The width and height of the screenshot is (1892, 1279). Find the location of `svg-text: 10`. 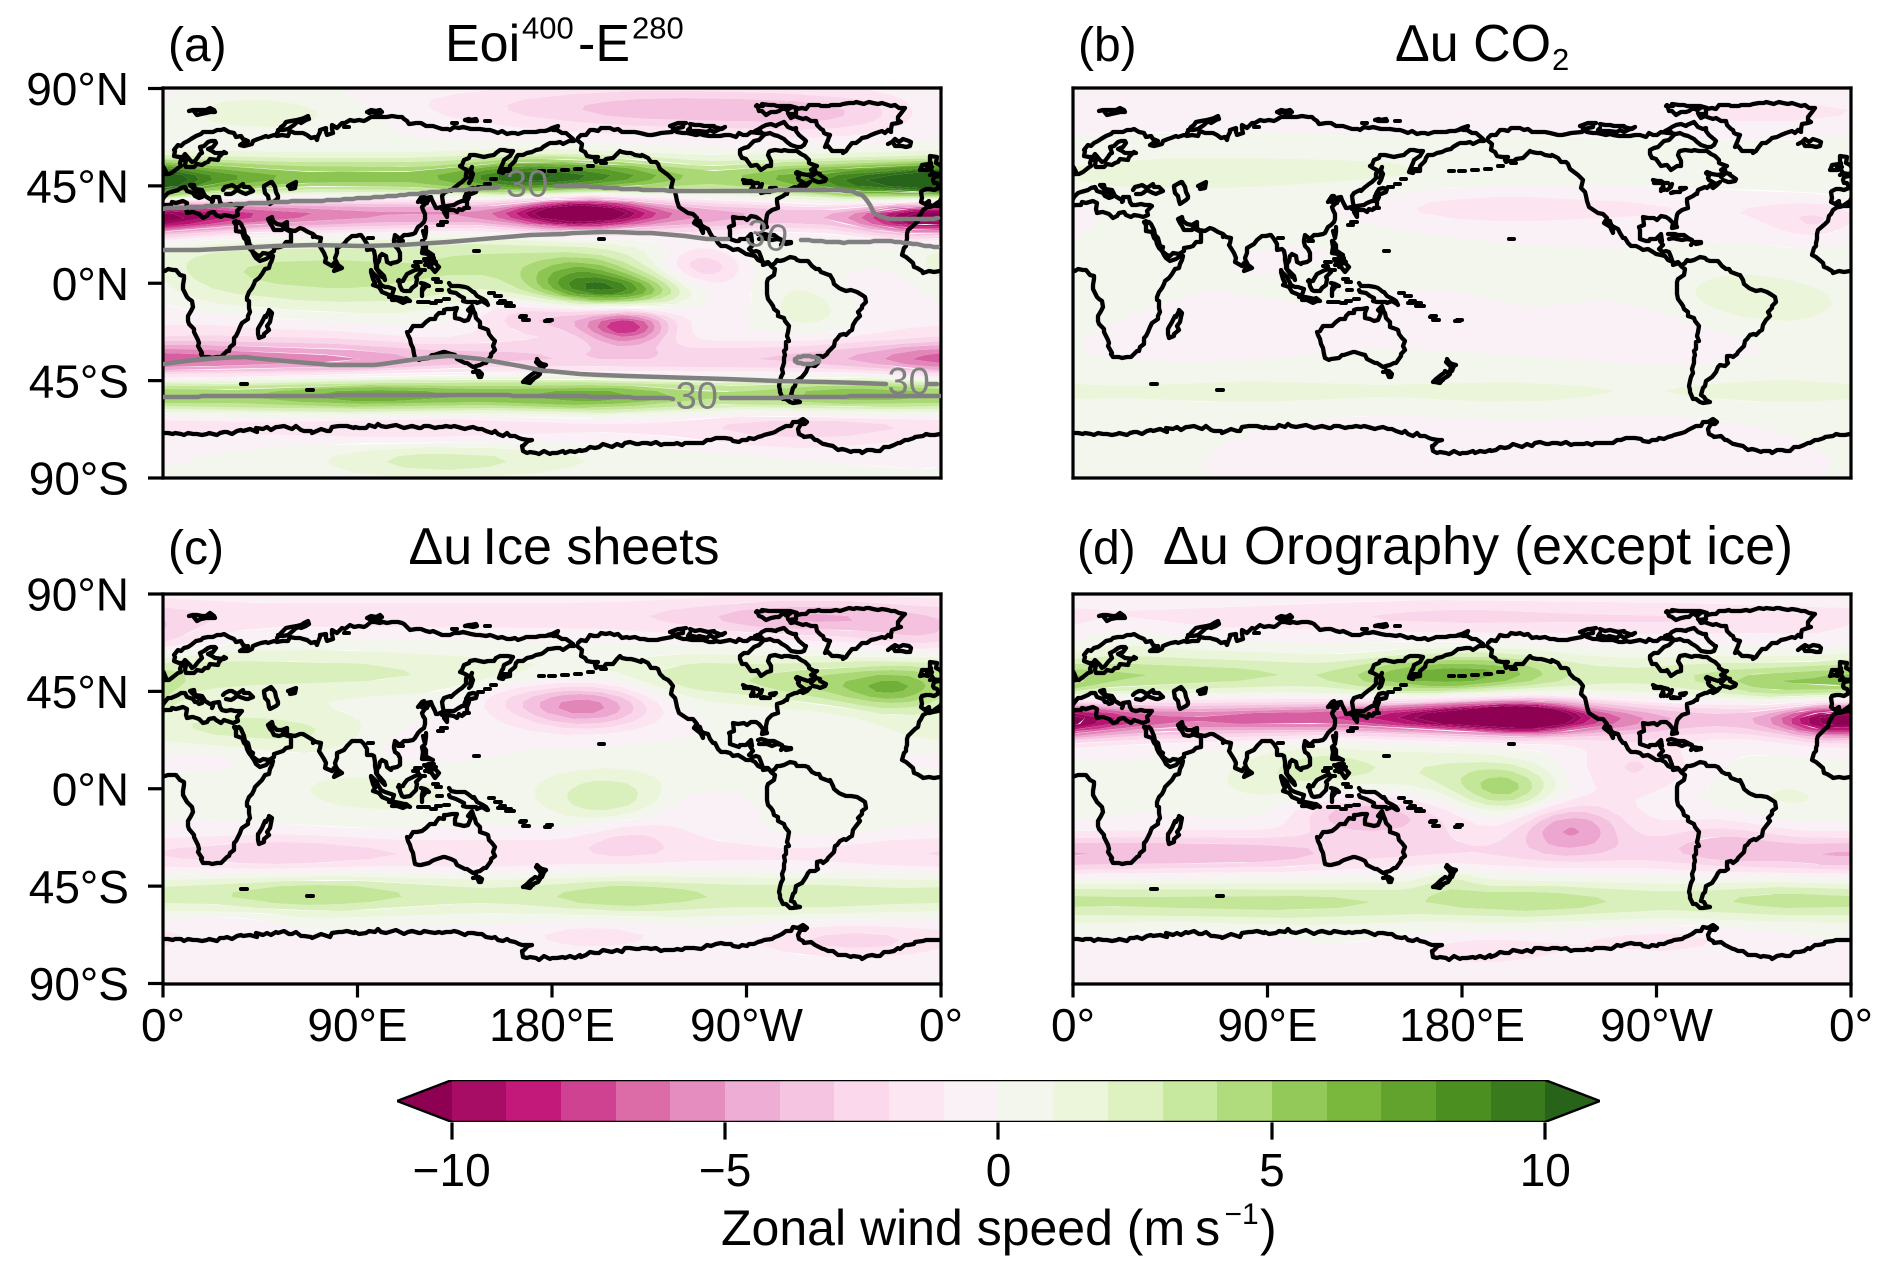

svg-text: 10 is located at coordinates (1545, 1170).